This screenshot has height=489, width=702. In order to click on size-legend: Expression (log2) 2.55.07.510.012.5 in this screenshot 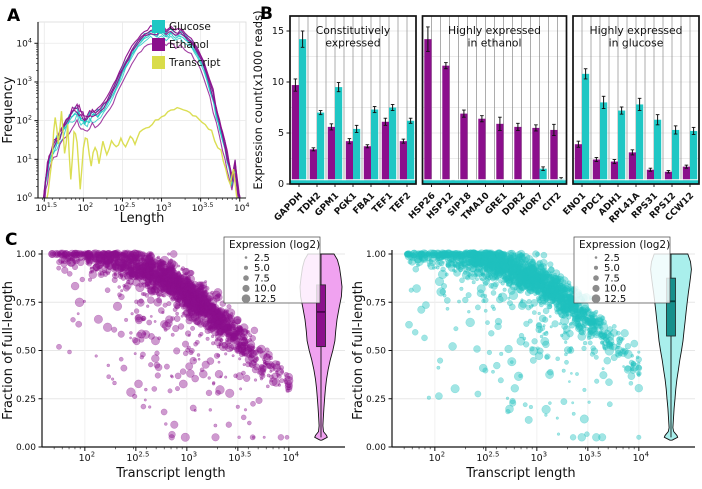, I will do `click(272, 270)`.